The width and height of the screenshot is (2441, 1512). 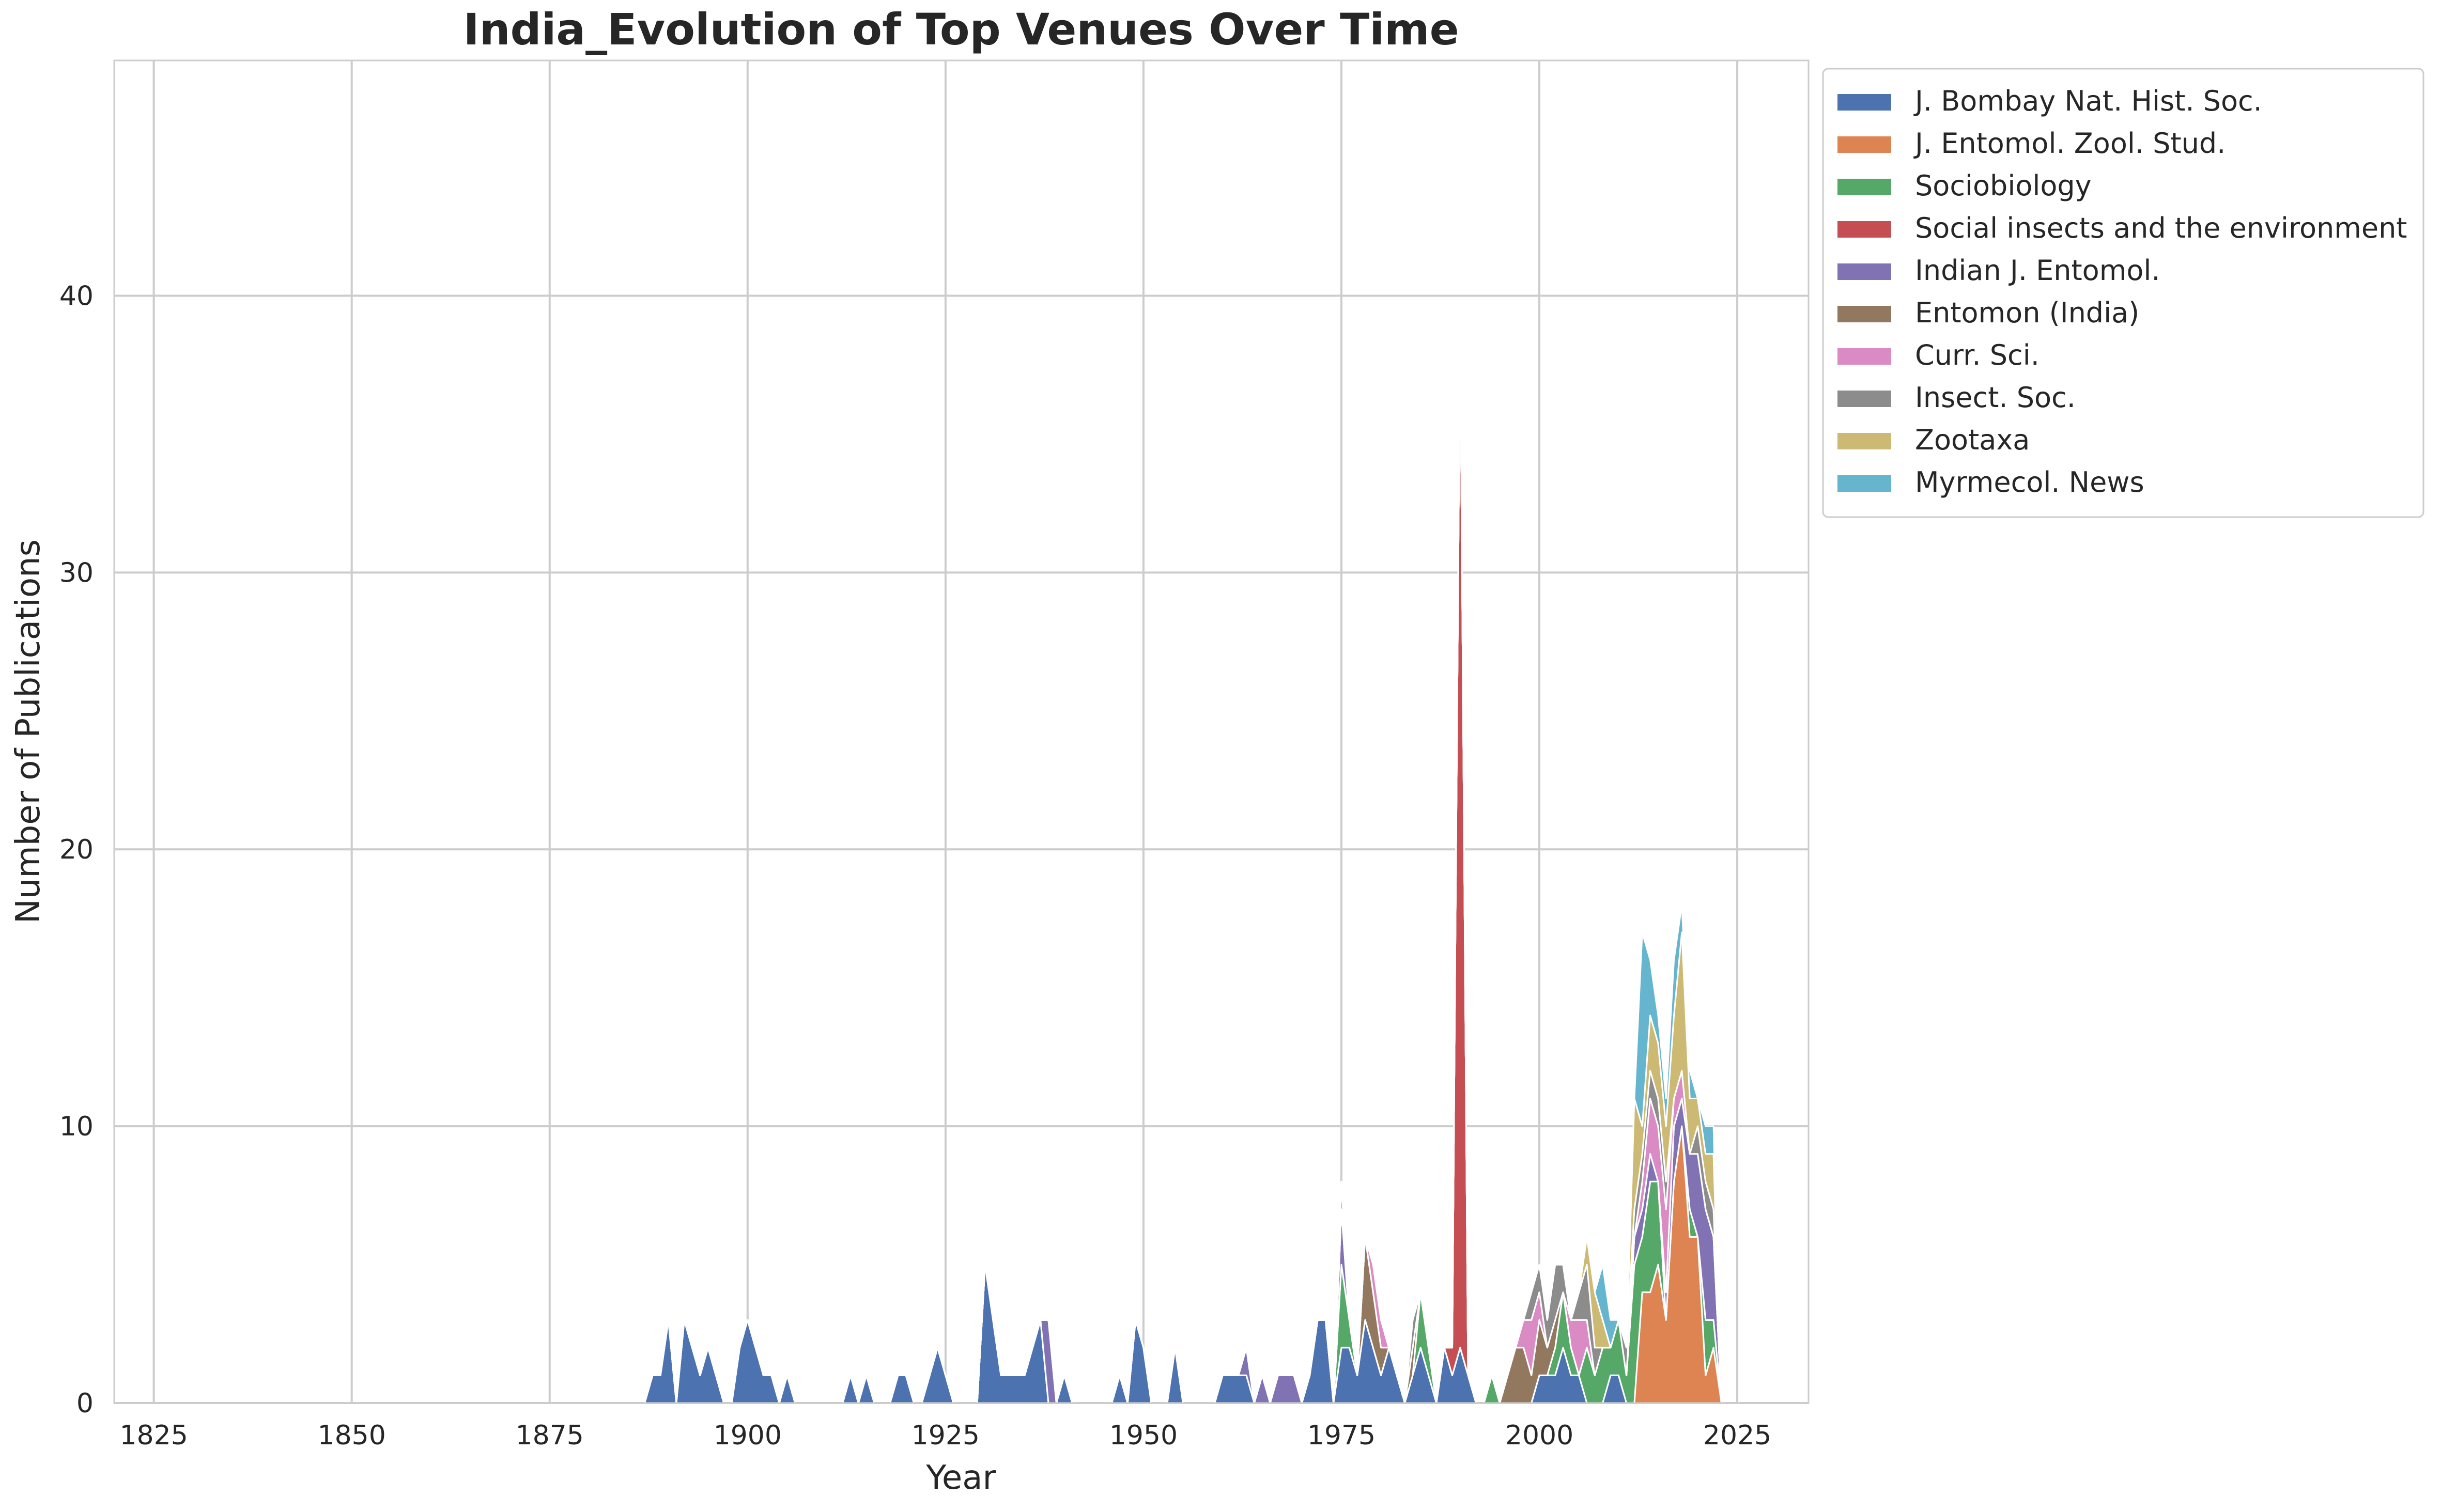 What do you see at coordinates (2087, 101) in the screenshot?
I see `legend-label: J. Bombay Nat. Hist. Soc.` at bounding box center [2087, 101].